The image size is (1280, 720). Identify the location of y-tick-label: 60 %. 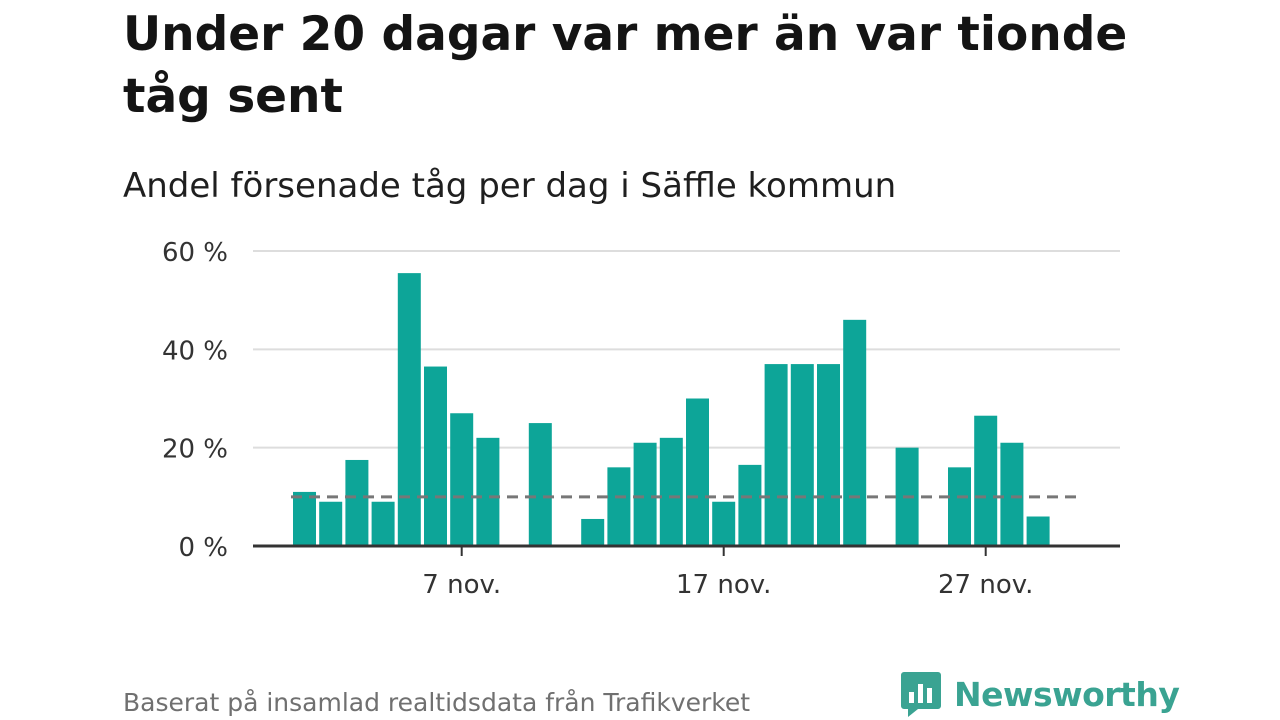
(195, 253).